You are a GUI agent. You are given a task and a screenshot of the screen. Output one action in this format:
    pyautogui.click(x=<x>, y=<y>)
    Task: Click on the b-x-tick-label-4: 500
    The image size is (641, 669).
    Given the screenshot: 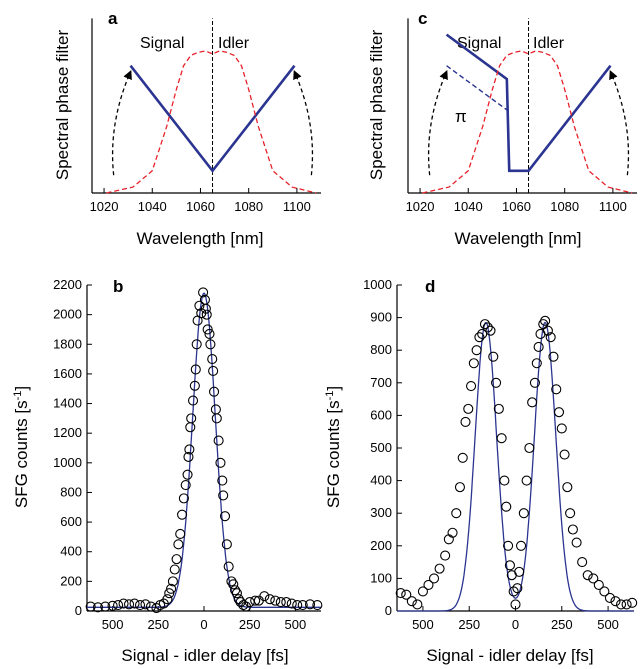 What is the action you would take?
    pyautogui.click(x=296, y=624)
    